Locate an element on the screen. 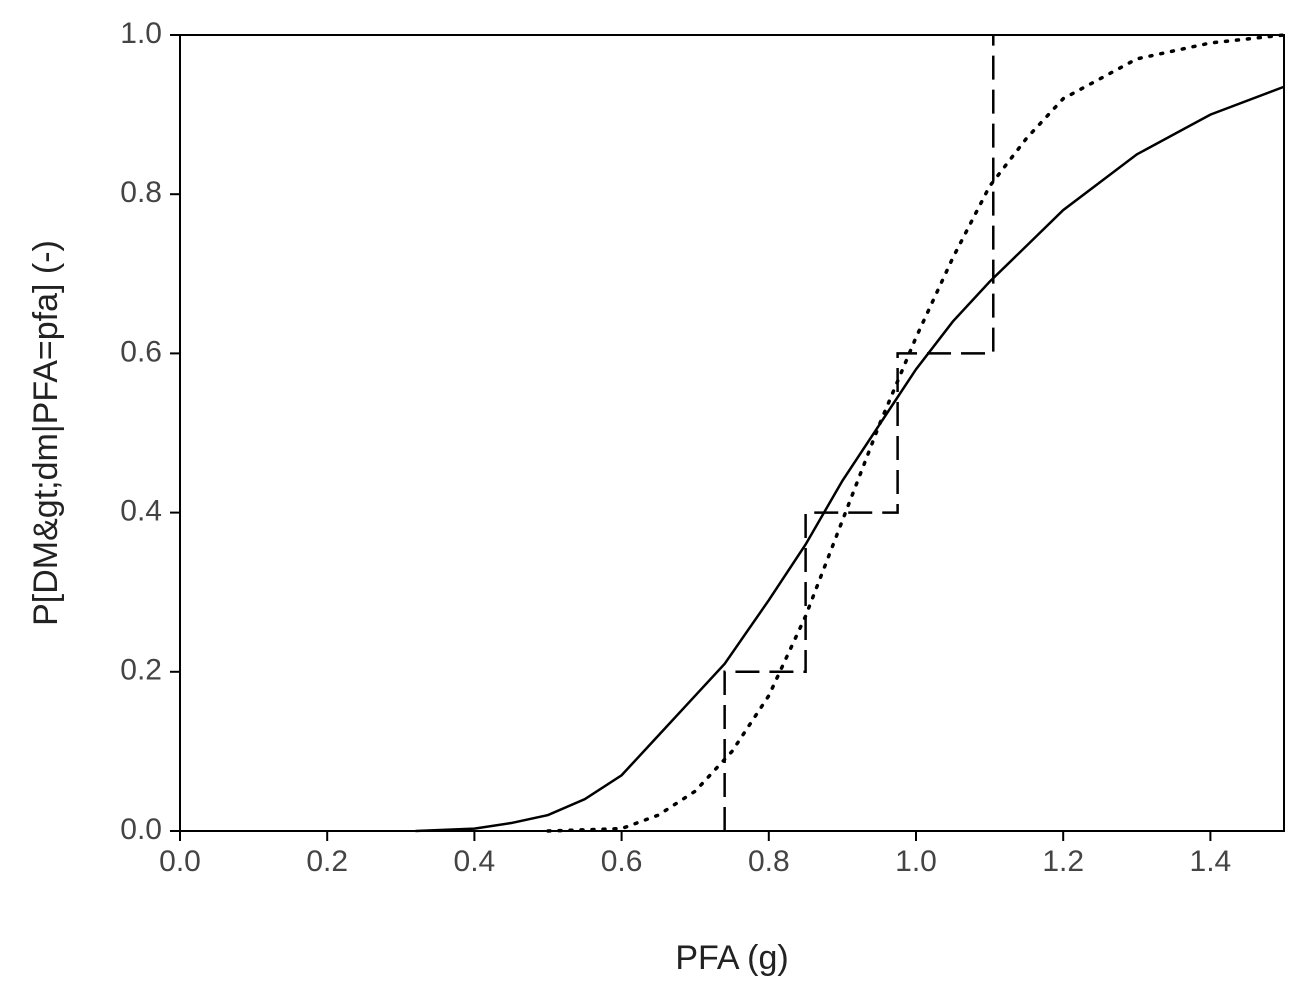 The width and height of the screenshot is (1304, 1007). x-tick-label: 0.0 is located at coordinates (180, 861).